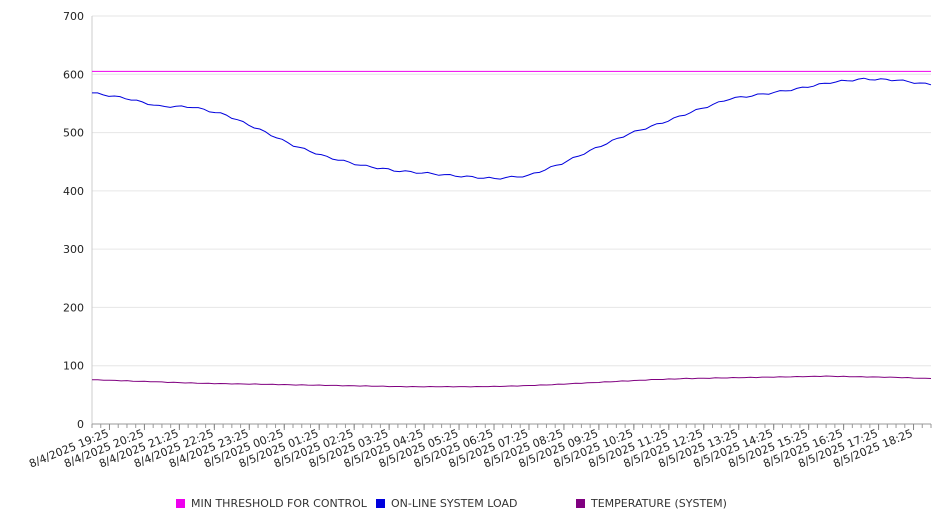 The height and width of the screenshot is (526, 946). Describe the element at coordinates (73, 16) in the screenshot. I see `y-tick-label: 700` at that location.